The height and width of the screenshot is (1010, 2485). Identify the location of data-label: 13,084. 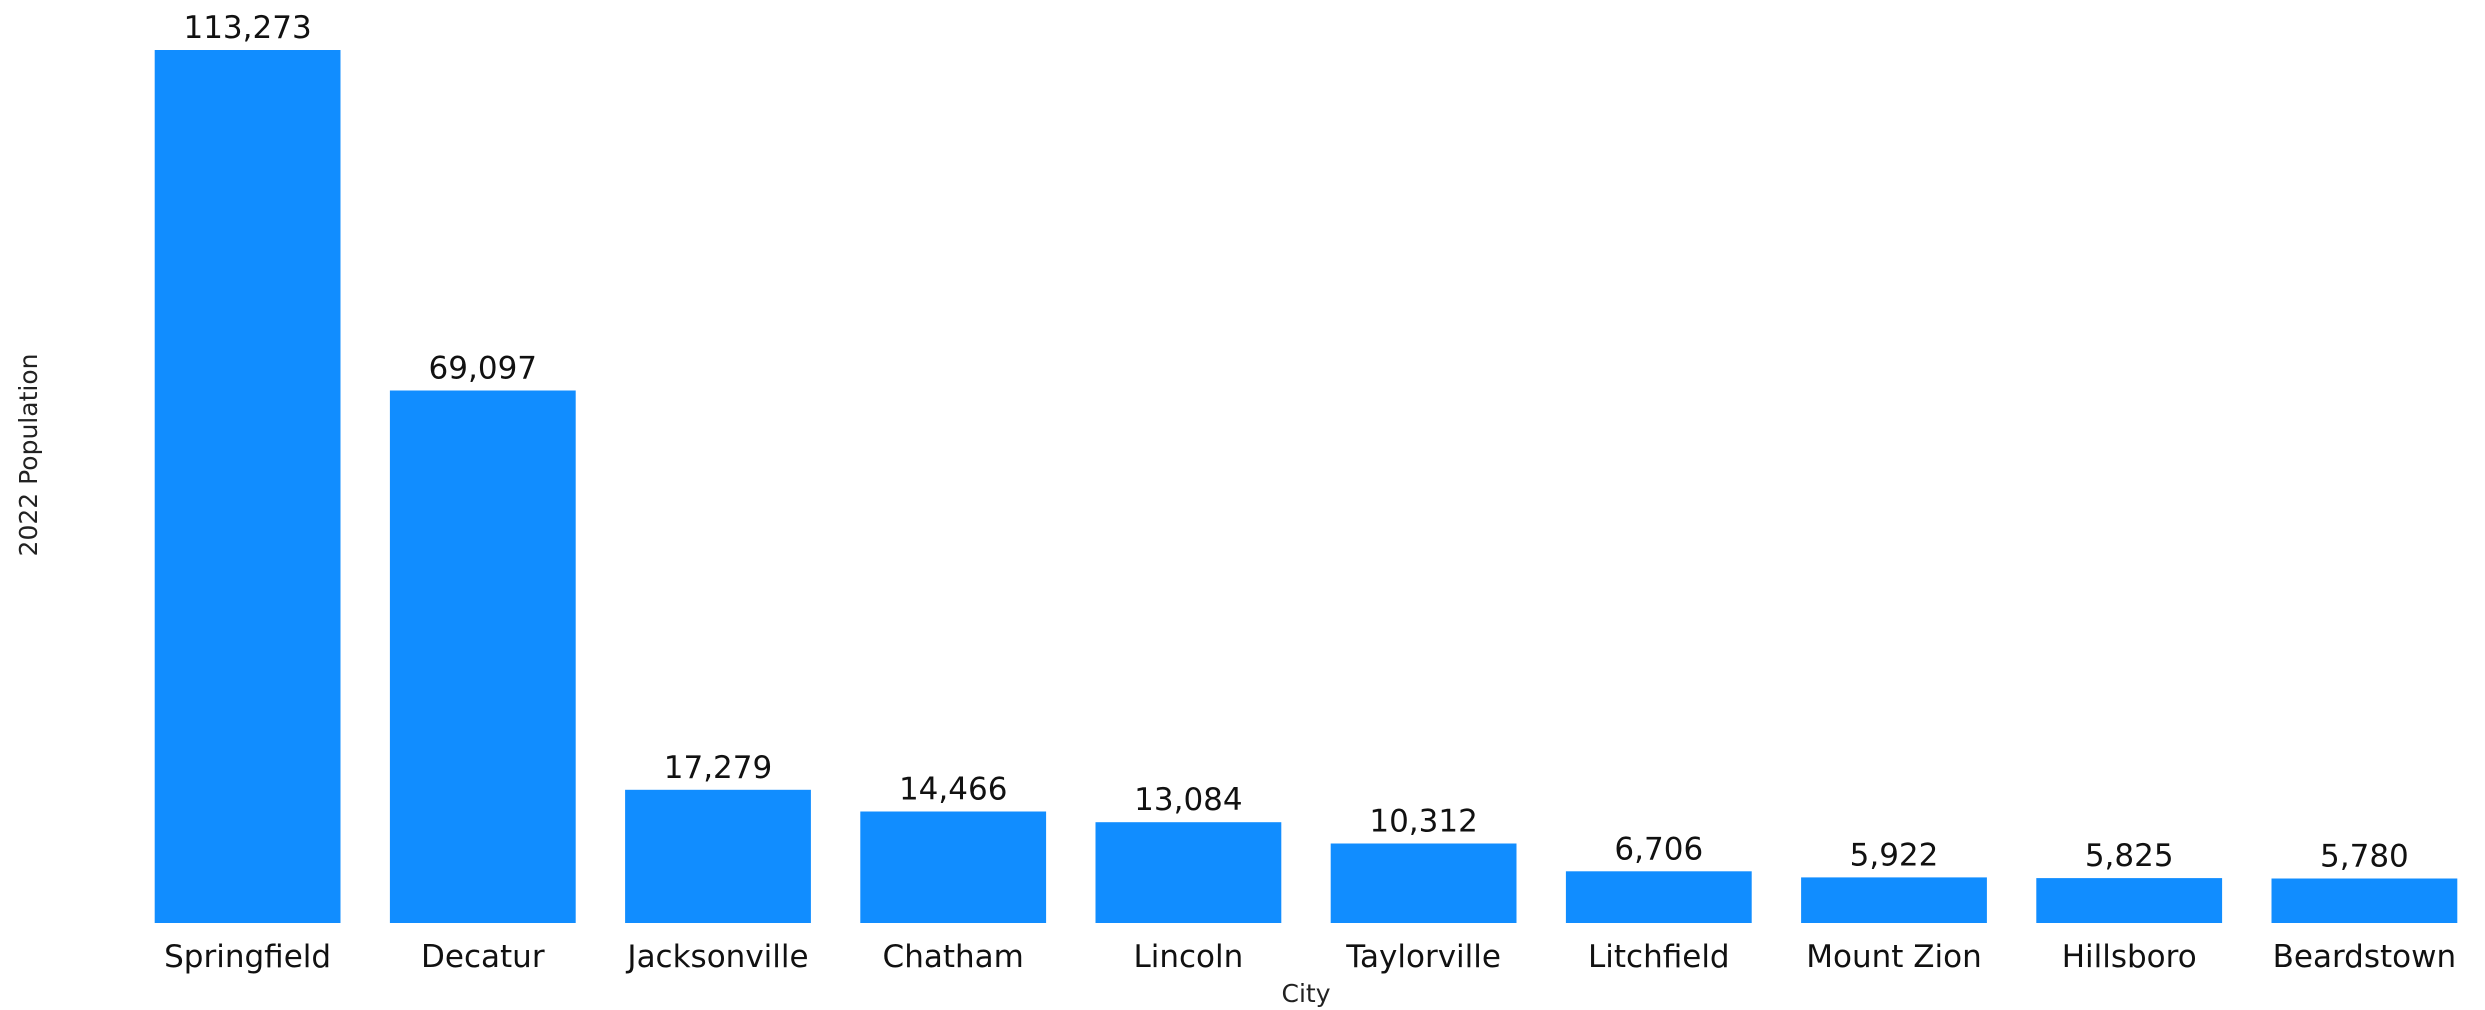
(1188, 800).